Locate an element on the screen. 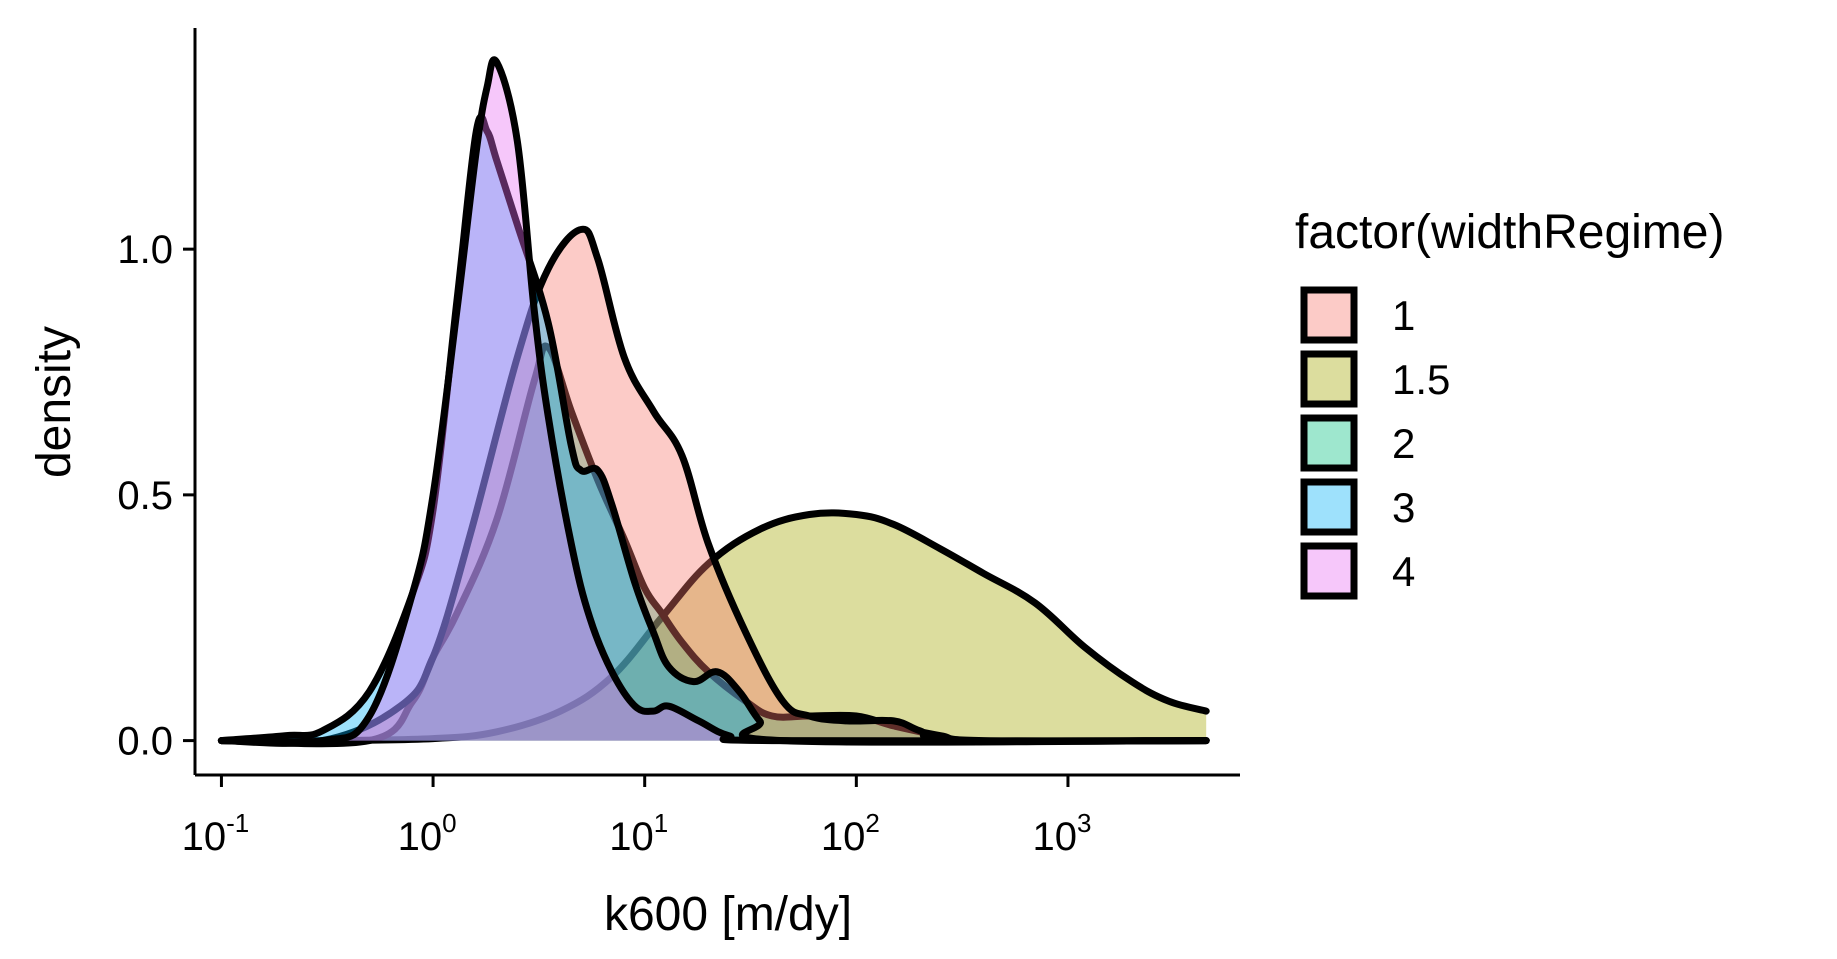  density-outline-1.5 is located at coordinates (713, 627).